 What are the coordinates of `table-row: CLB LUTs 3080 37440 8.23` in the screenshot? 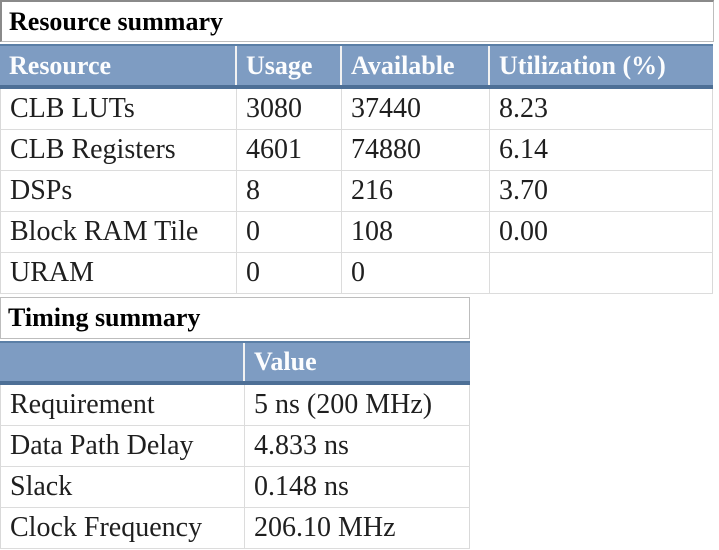 It's located at (356, 109).